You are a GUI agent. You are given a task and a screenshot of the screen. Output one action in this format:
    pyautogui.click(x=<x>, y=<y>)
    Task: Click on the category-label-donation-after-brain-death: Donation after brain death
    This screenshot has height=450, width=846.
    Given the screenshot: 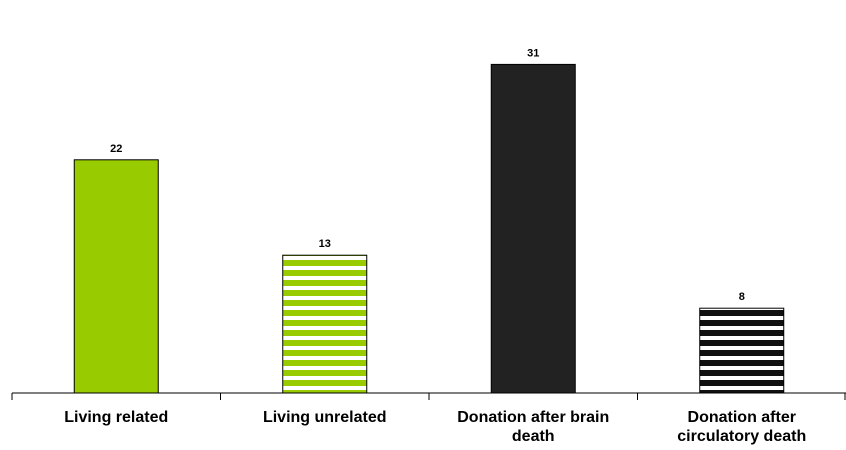 What is the action you would take?
    pyautogui.click(x=533, y=427)
    